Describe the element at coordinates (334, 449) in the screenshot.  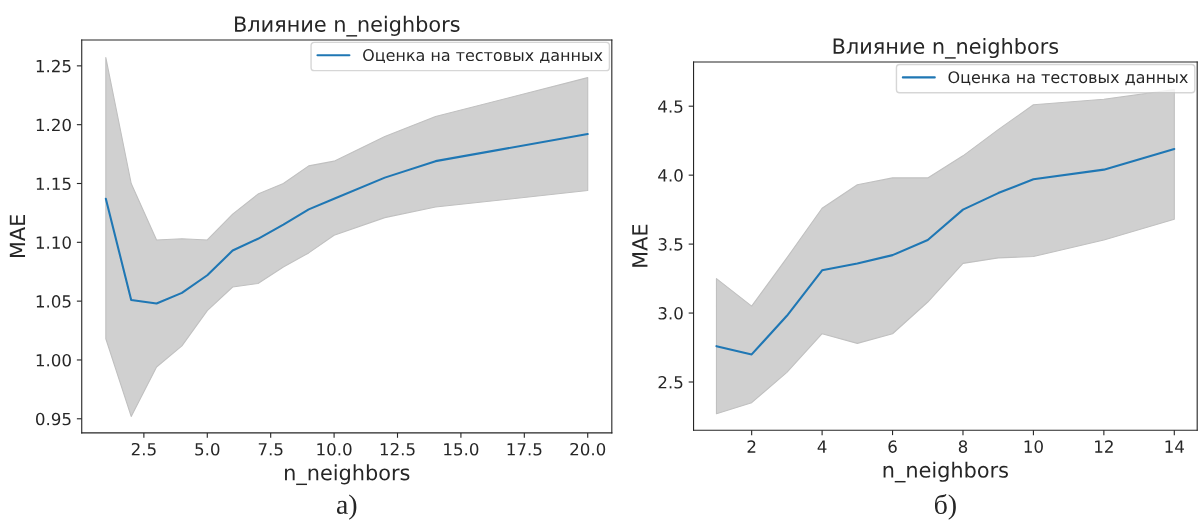
I see `x-tick-label: 10.0` at that location.